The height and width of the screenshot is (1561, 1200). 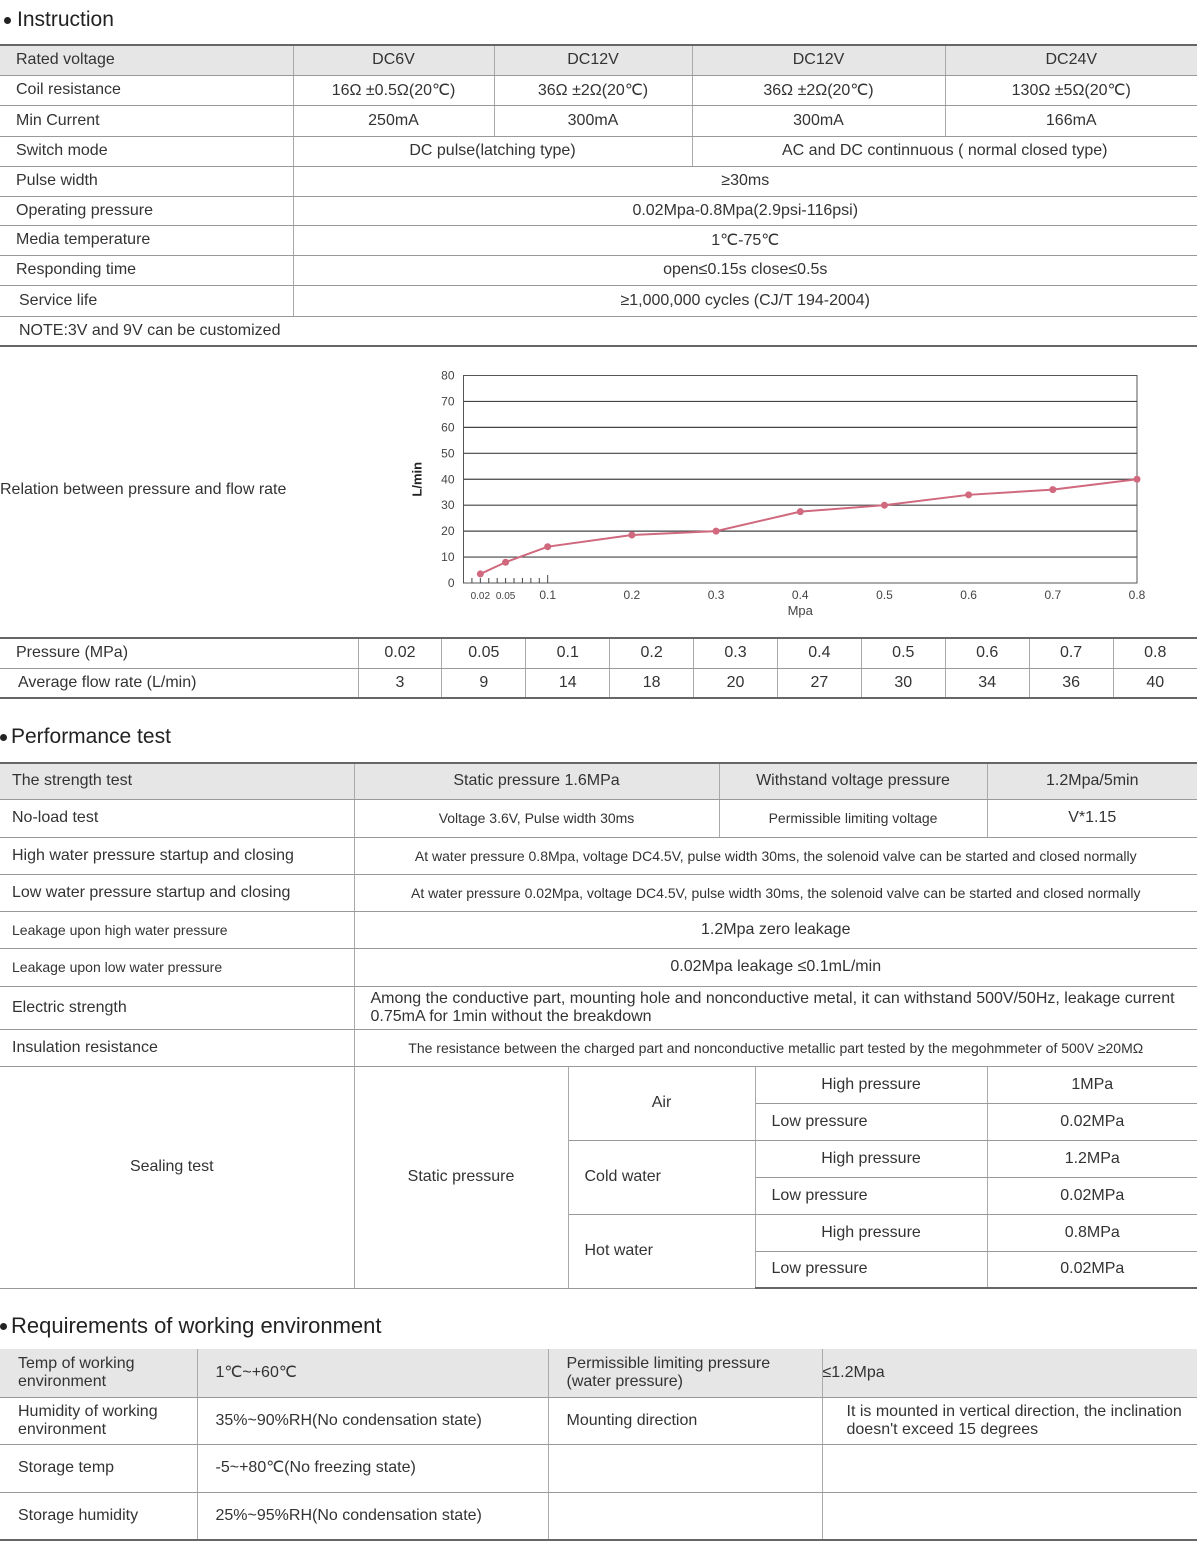 I want to click on row-label: The strength test, so click(x=177, y=781).